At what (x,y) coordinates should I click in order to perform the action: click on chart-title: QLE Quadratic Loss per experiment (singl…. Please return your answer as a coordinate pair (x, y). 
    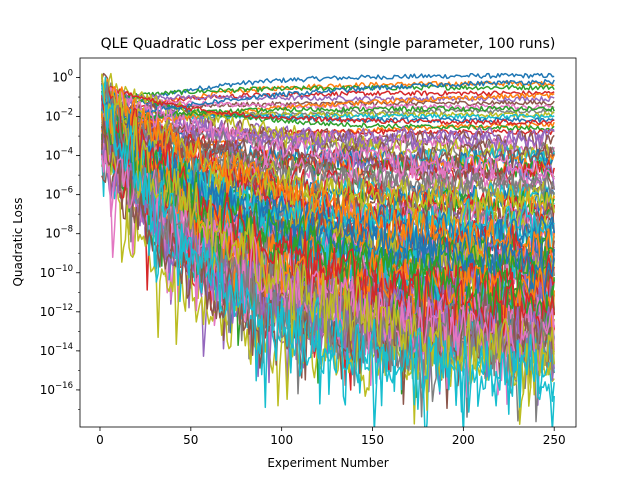
    Looking at the image, I should click on (328, 44).